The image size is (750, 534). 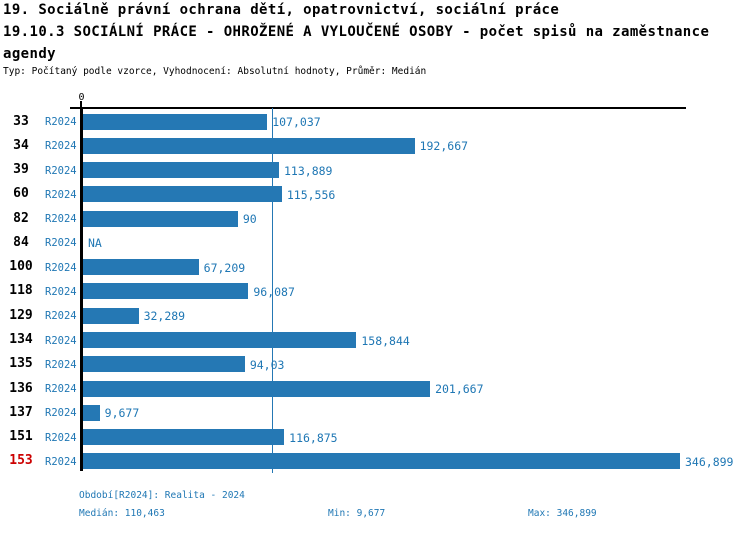 I want to click on page-title-line3: agendy, so click(x=29, y=54).